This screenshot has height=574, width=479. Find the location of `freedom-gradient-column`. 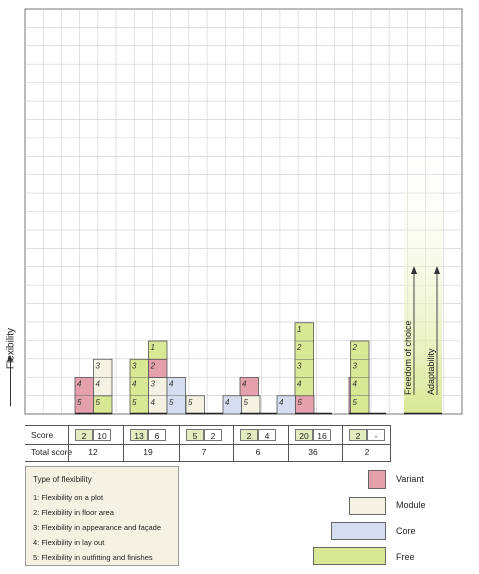

freedom-gradient-column is located at coordinates (423, 277).